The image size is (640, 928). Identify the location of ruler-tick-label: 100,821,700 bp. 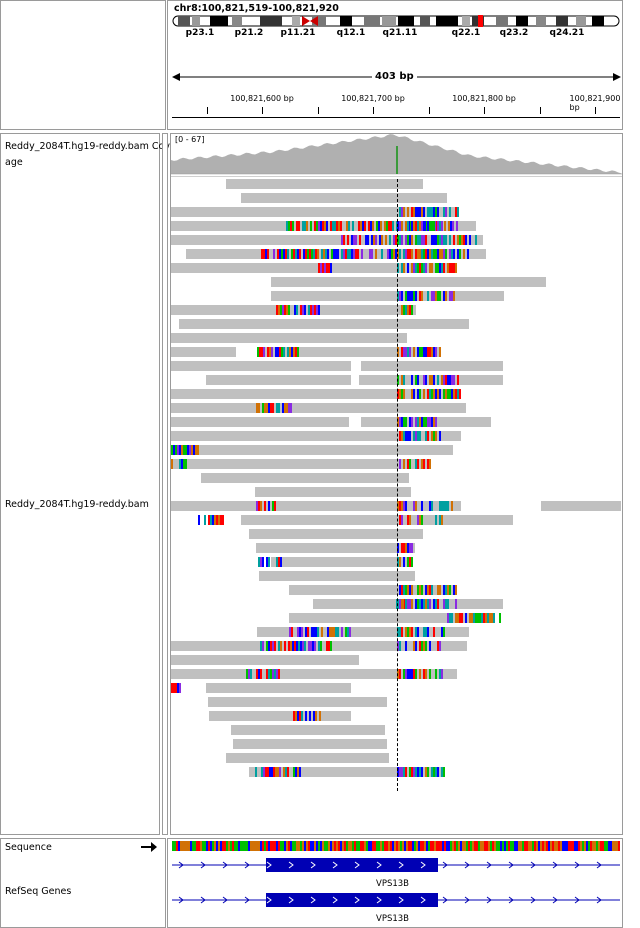
(373, 98).